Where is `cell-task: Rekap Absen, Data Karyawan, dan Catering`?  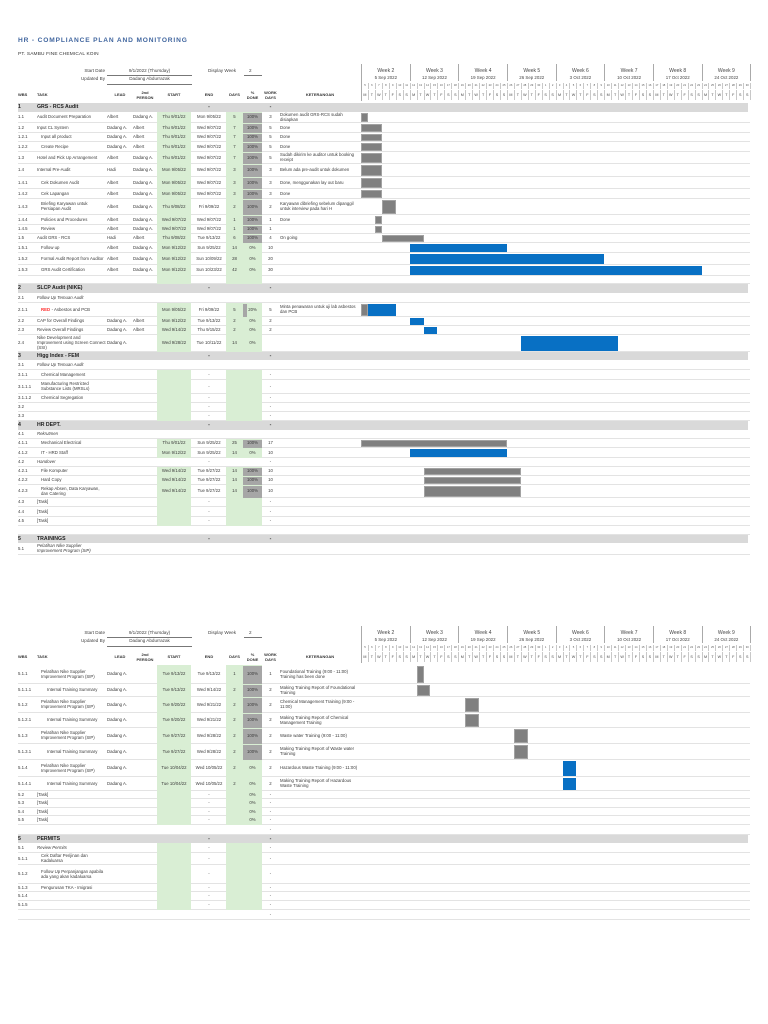
cell-task: Rekap Absen, Data Karyawan, dan Catering is located at coordinates (70, 490).